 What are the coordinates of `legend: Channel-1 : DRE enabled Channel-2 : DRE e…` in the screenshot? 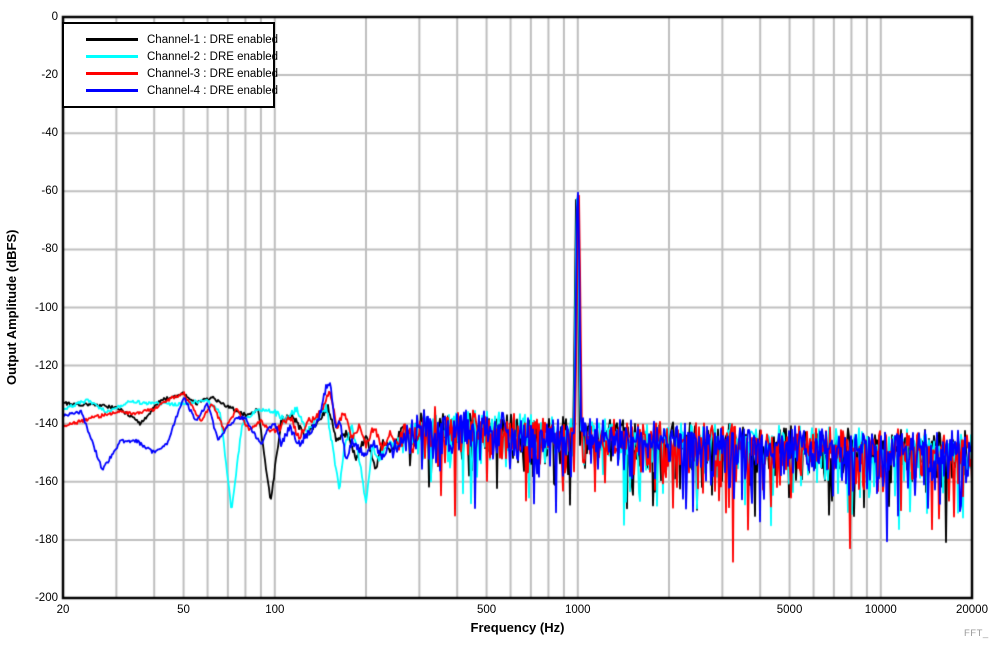 It's located at (170, 65).